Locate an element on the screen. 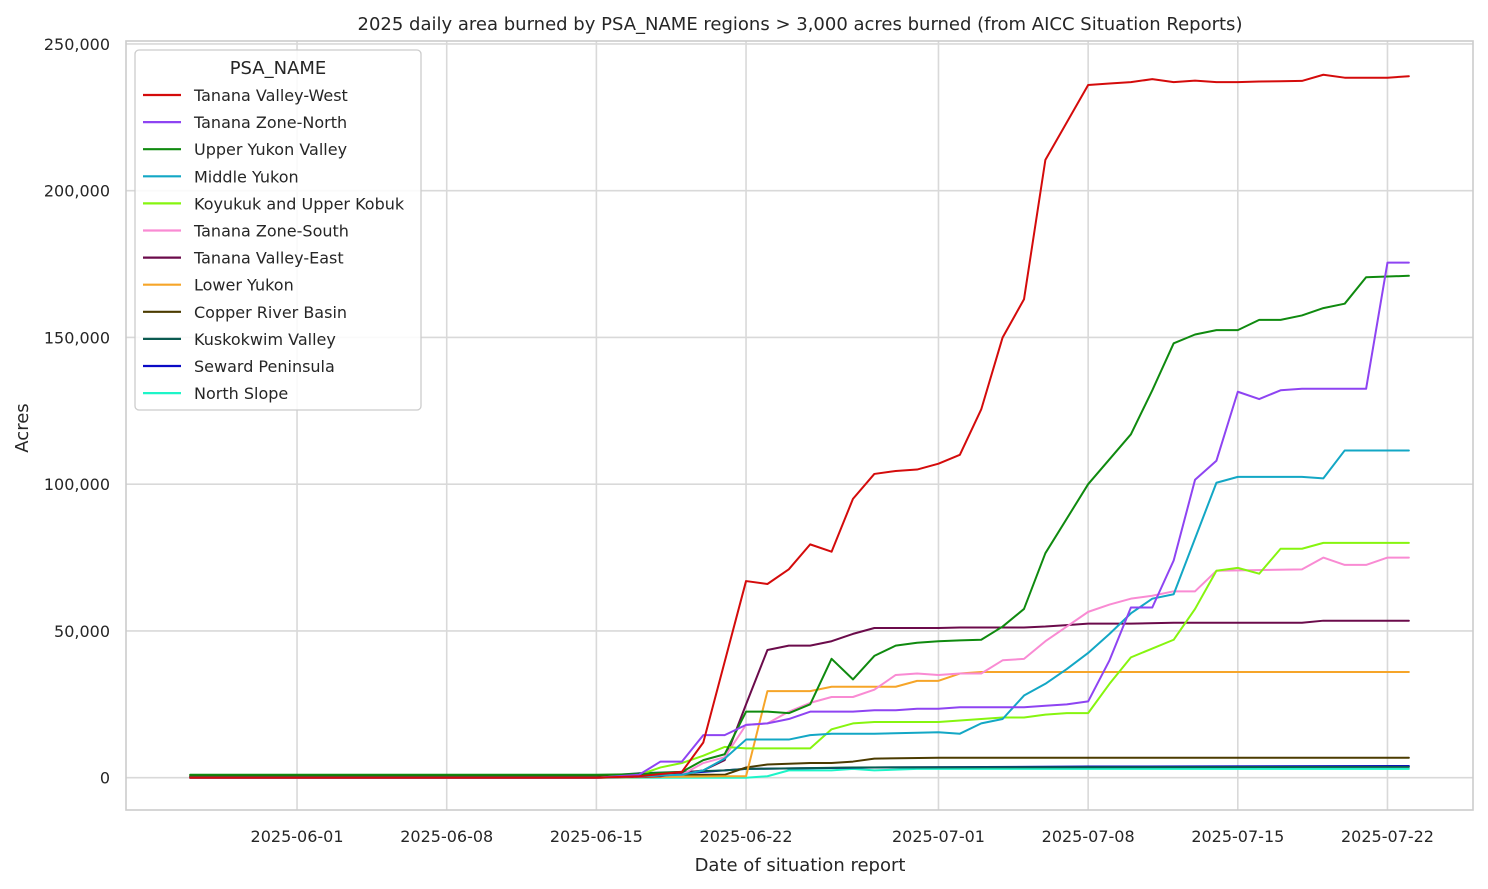 The height and width of the screenshot is (889, 1488). legend-entry-lower-yukon: Lower Yukon is located at coordinates (244, 285).